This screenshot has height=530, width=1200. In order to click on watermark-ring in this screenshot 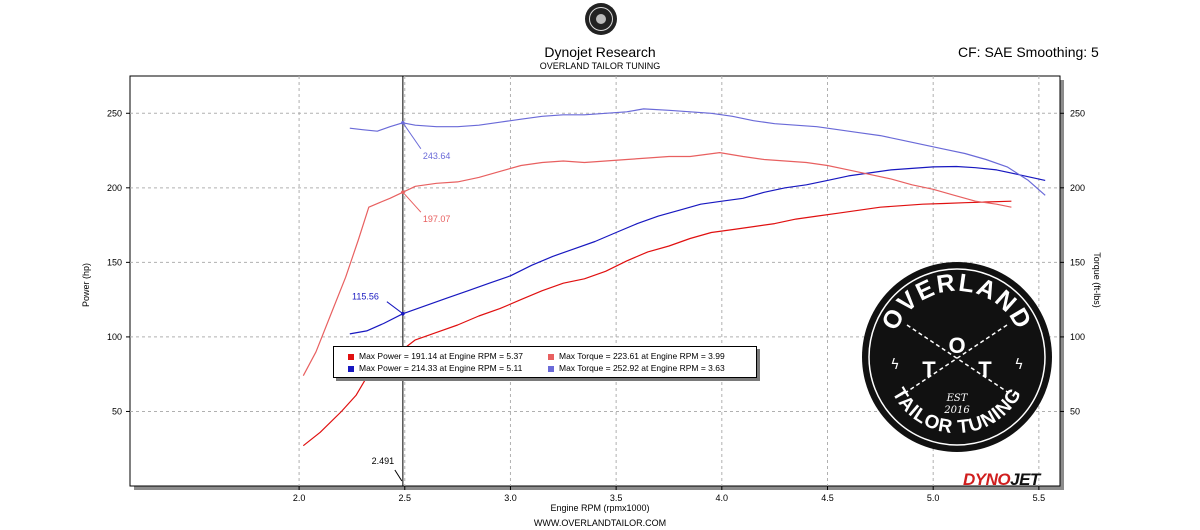, I will do `click(957, 357)`.